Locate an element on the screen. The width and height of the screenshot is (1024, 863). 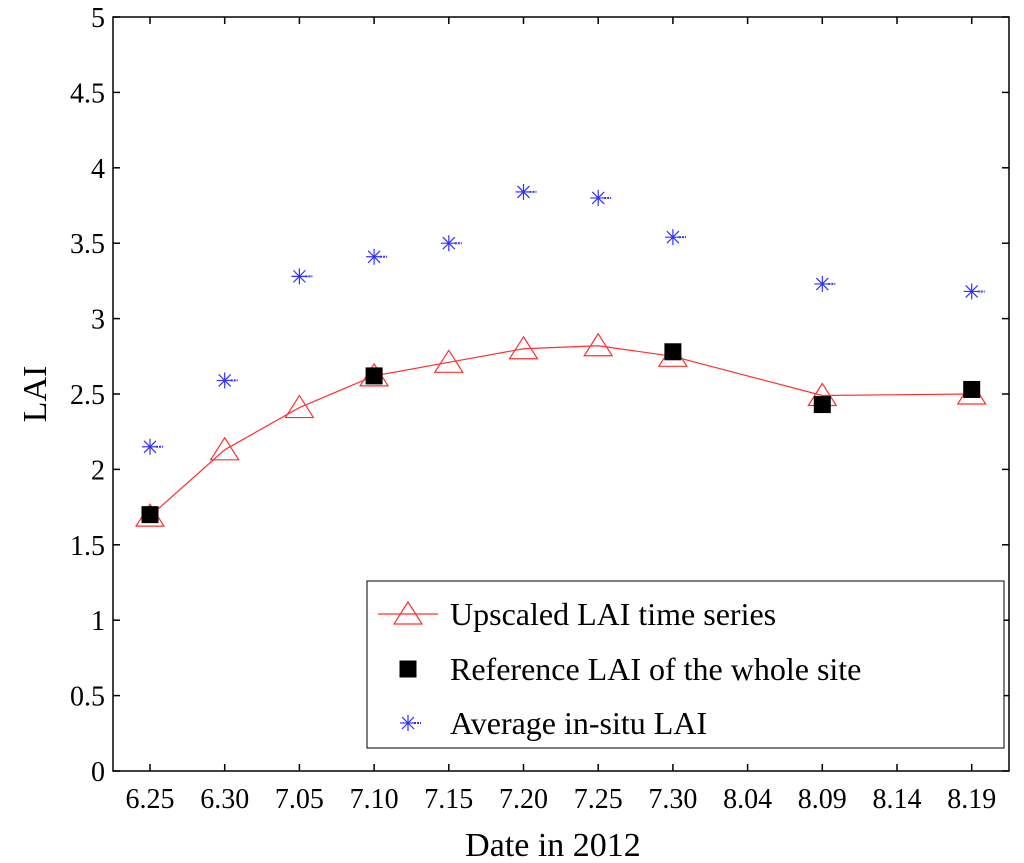
legend-box is located at coordinates (685, 664).